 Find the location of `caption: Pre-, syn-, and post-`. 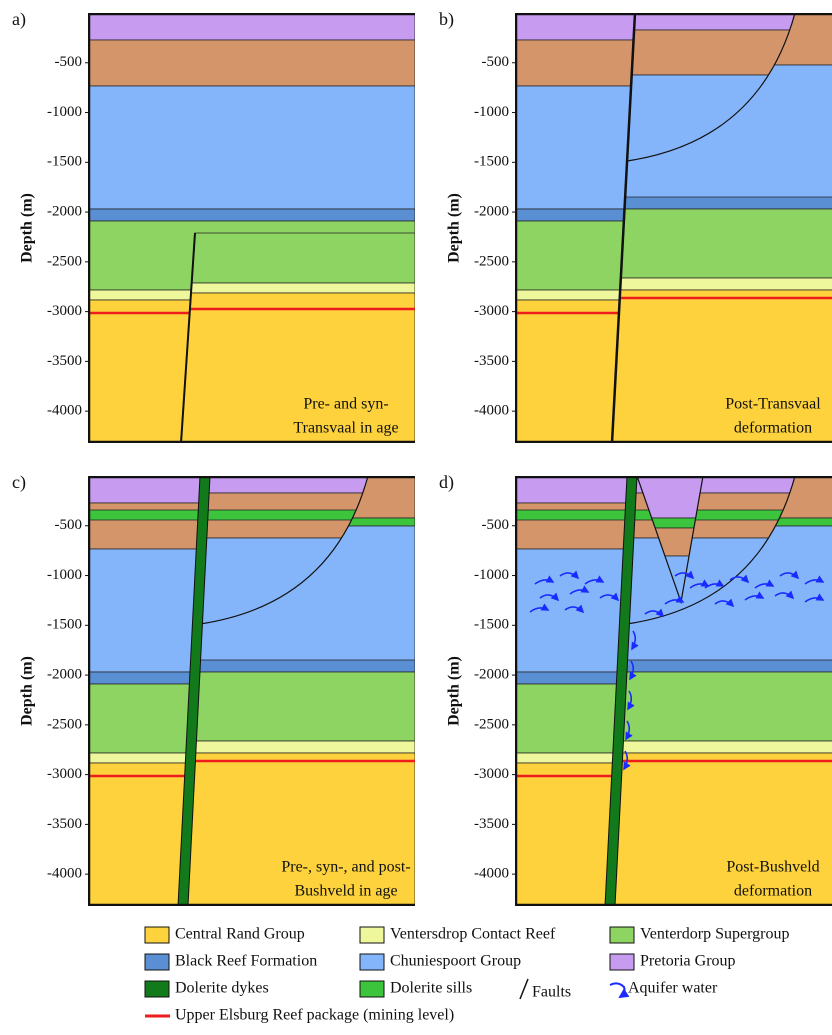

caption: Pre-, syn-, and post- is located at coordinates (345, 867).